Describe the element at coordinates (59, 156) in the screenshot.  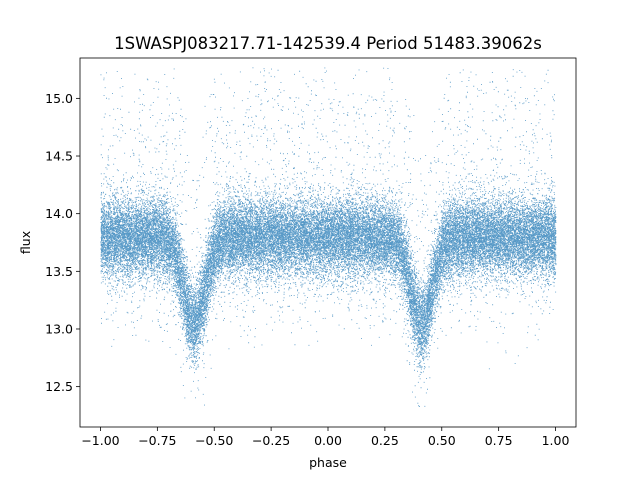
I see `y-tick-label: 14.5` at that location.